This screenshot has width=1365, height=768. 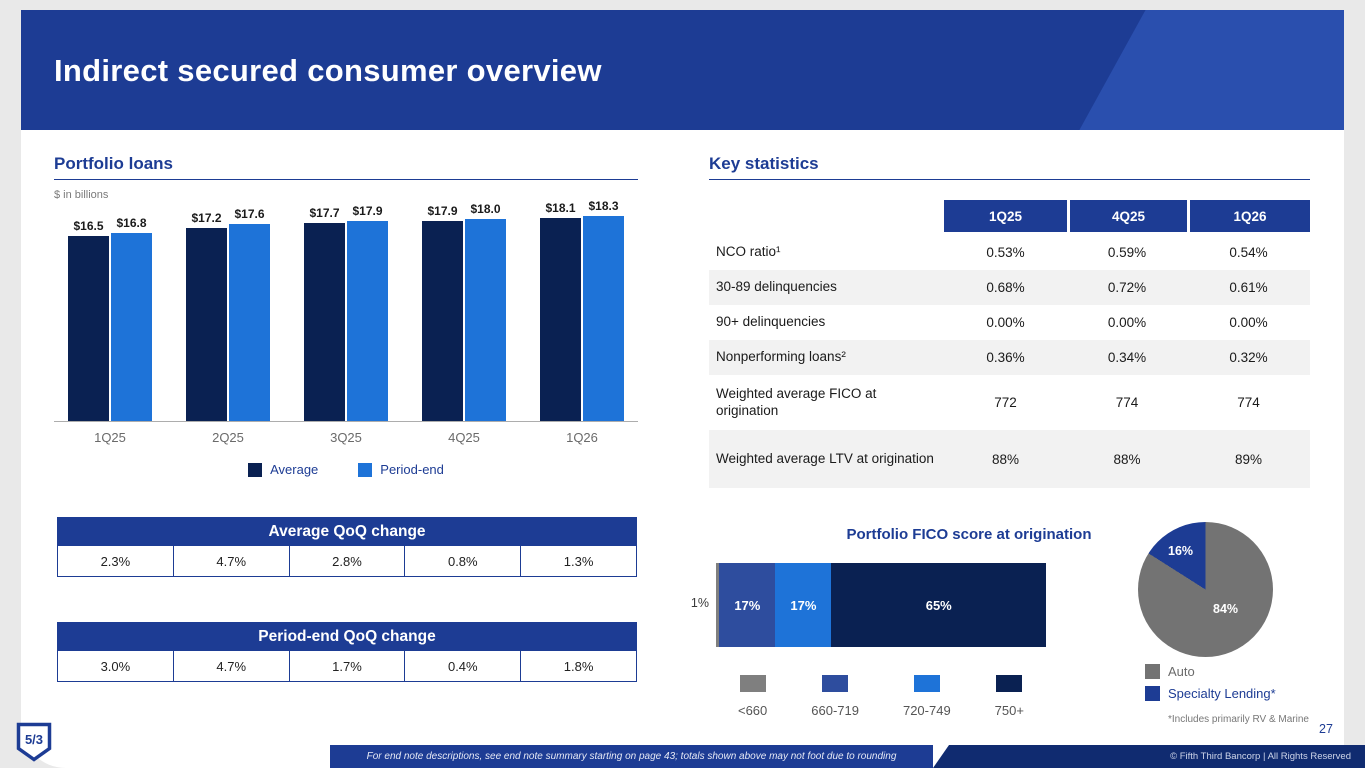 I want to click on stats-value-cell: 0.61%, so click(x=1248, y=287).